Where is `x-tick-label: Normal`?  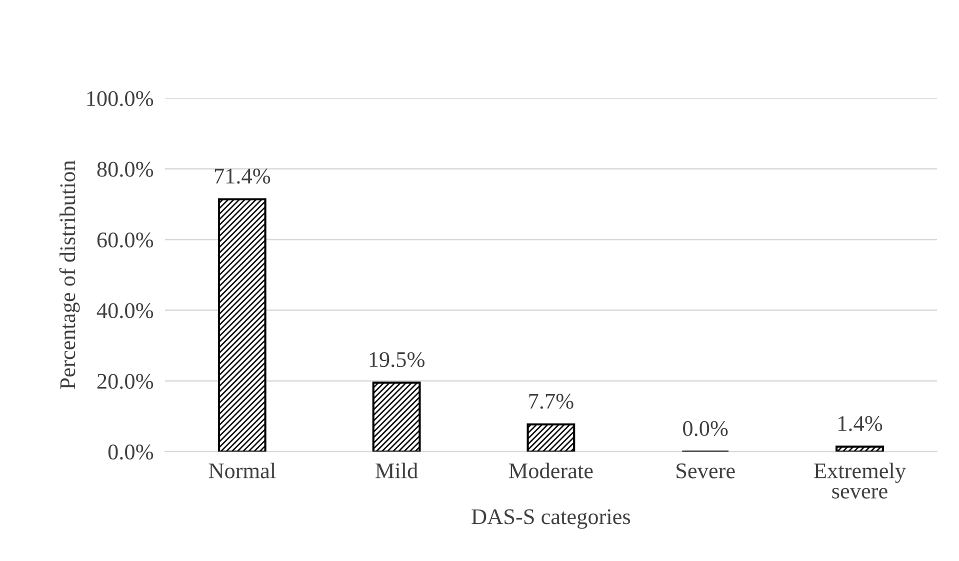
x-tick-label: Normal is located at coordinates (242, 470).